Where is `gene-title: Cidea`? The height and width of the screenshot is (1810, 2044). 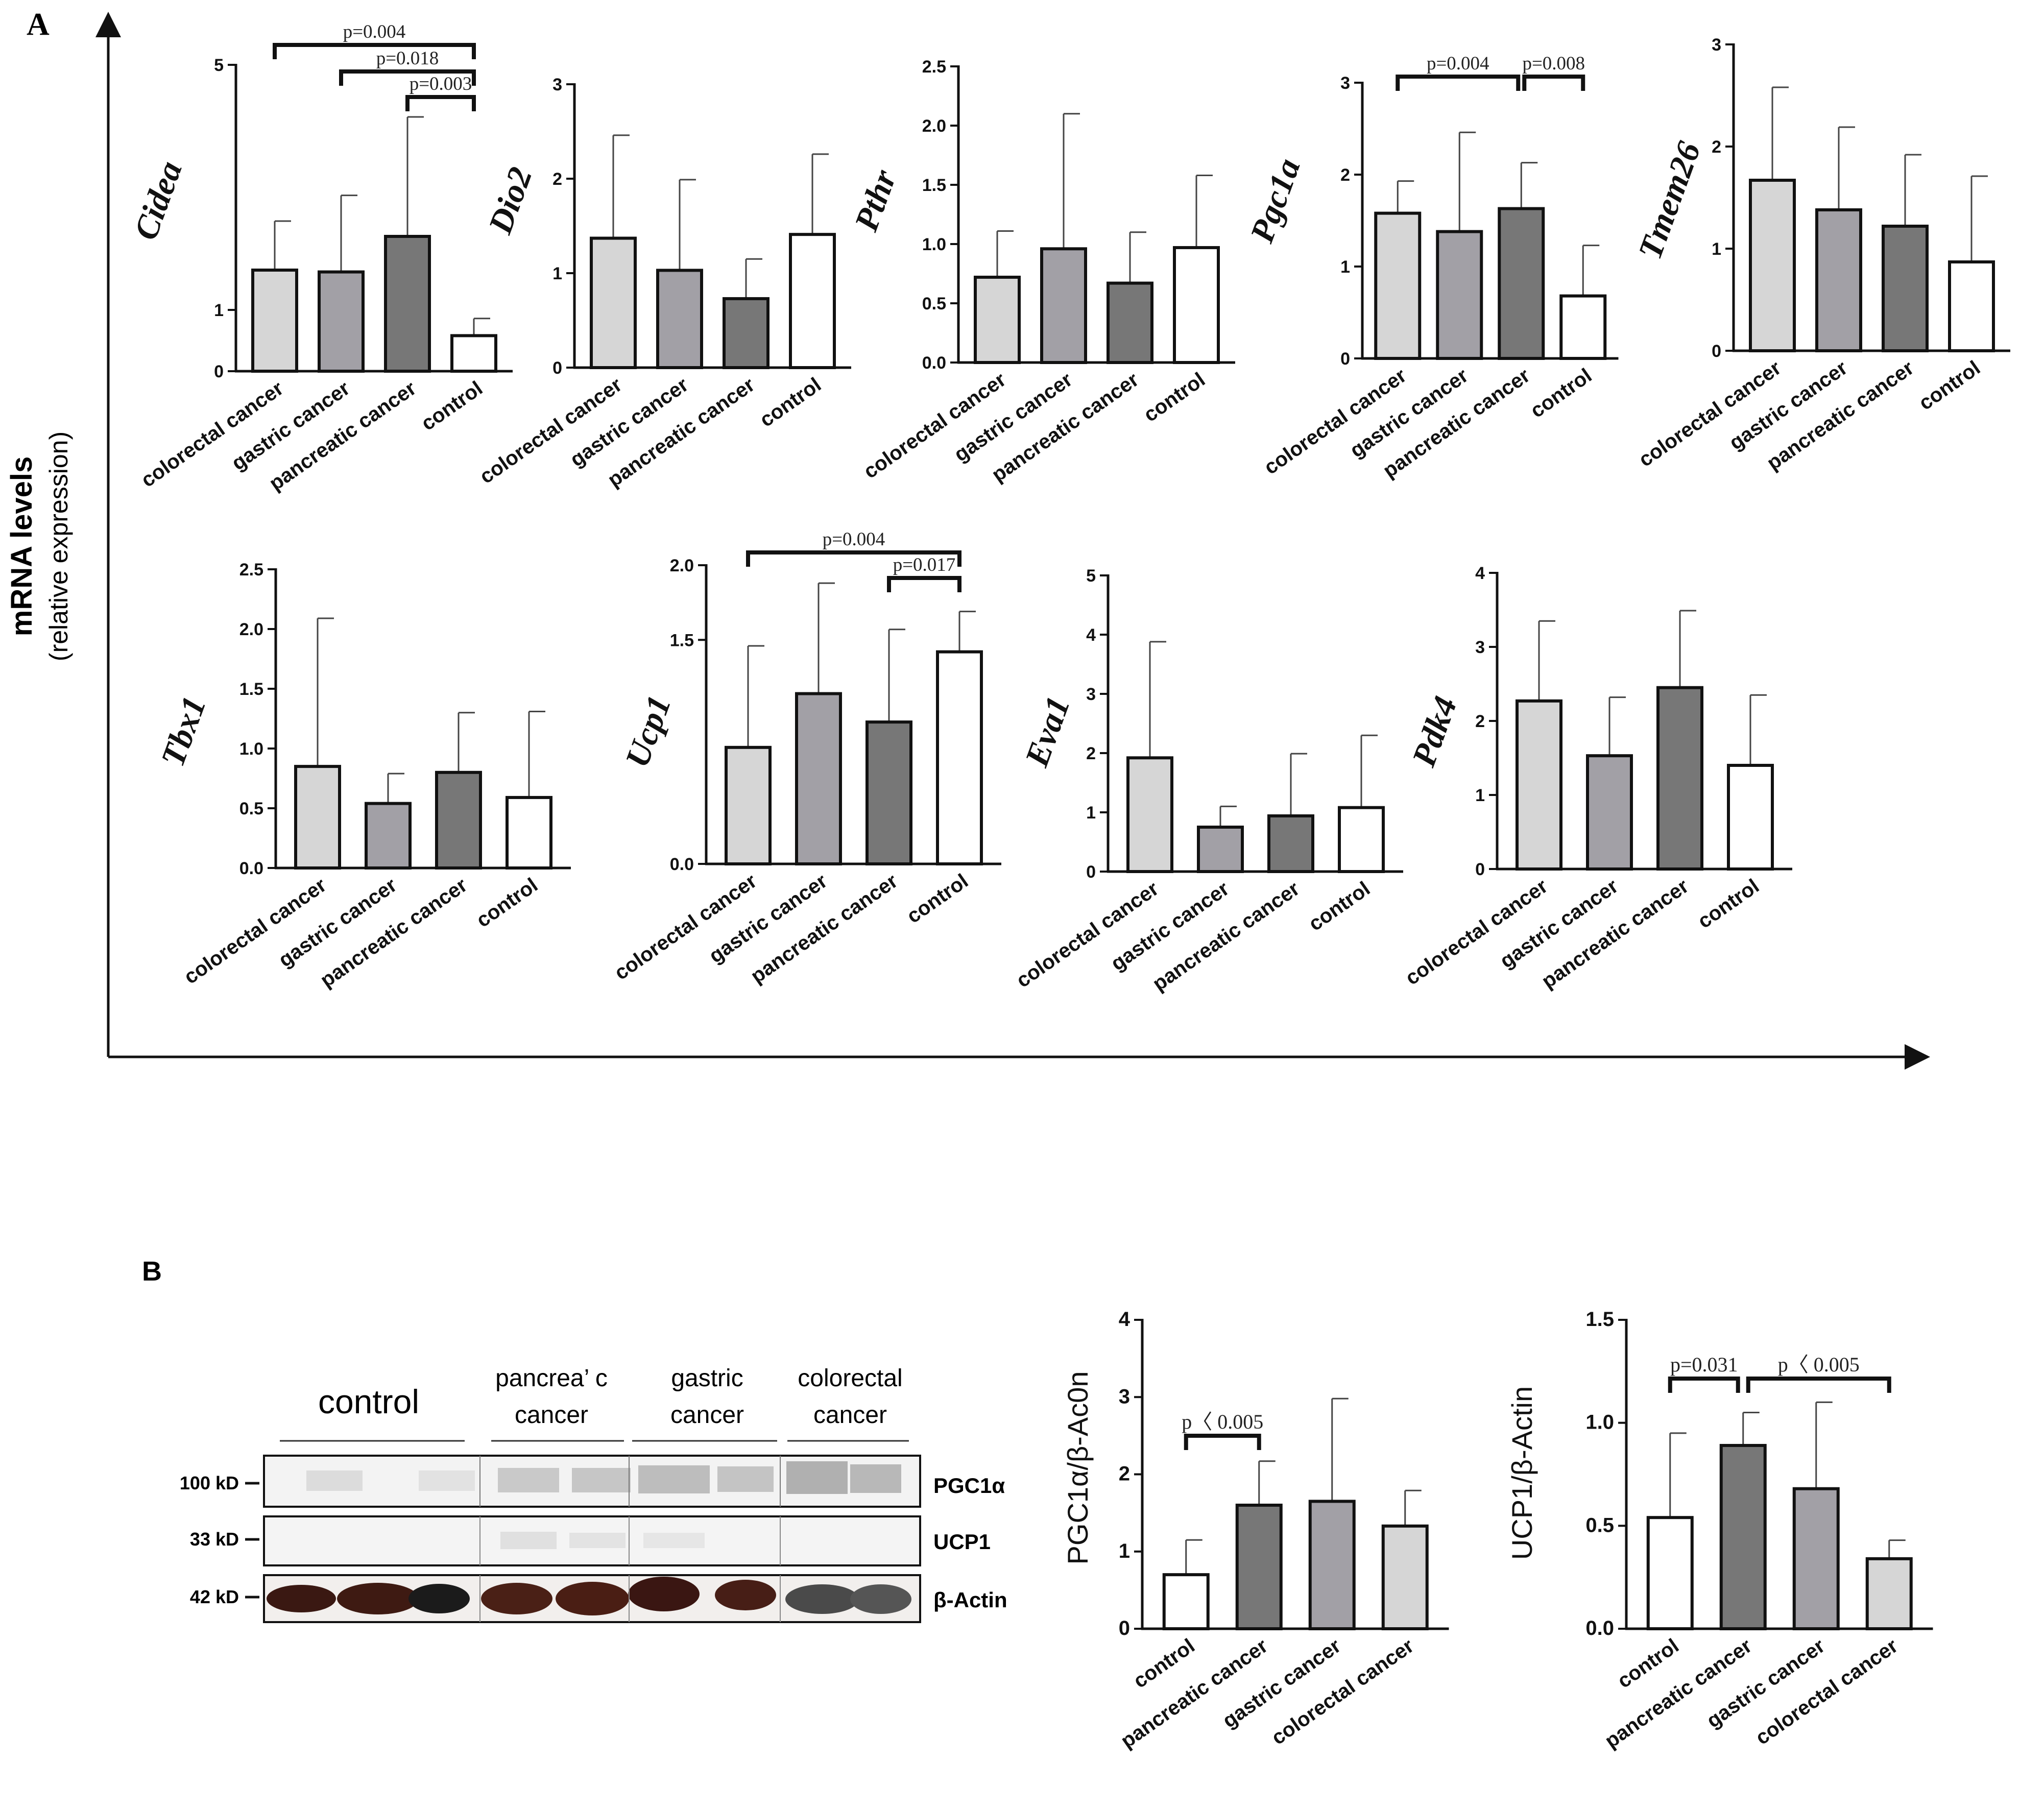
gene-title: Cidea is located at coordinates (158, 200).